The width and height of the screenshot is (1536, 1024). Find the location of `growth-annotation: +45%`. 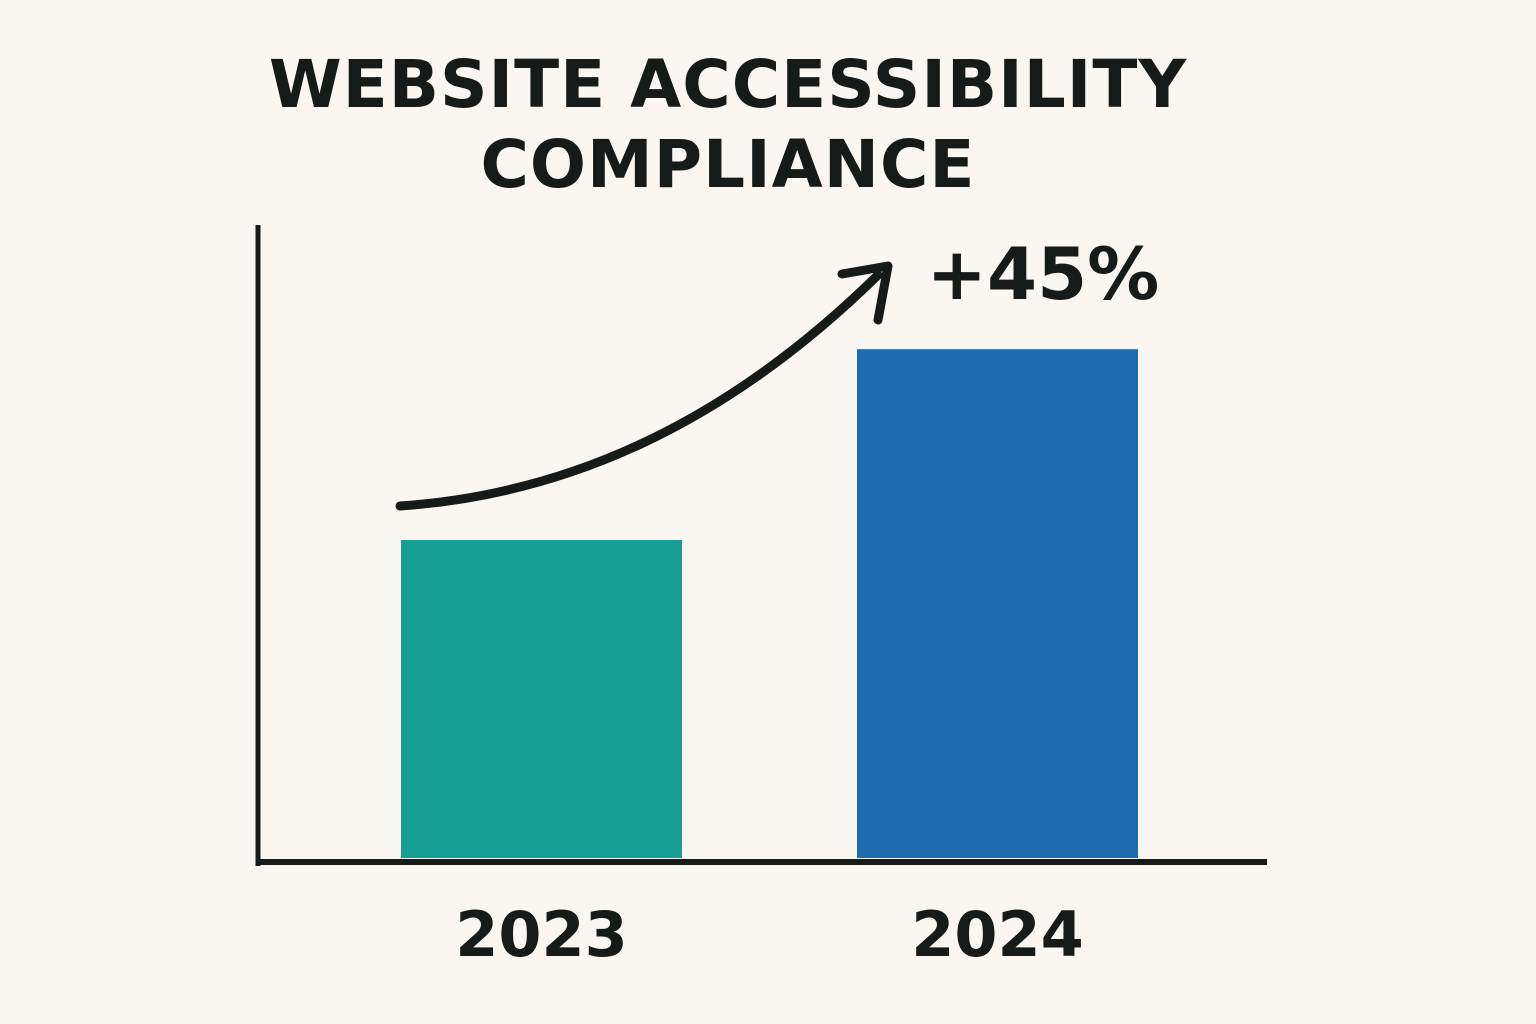

growth-annotation: +45% is located at coordinates (1043, 274).